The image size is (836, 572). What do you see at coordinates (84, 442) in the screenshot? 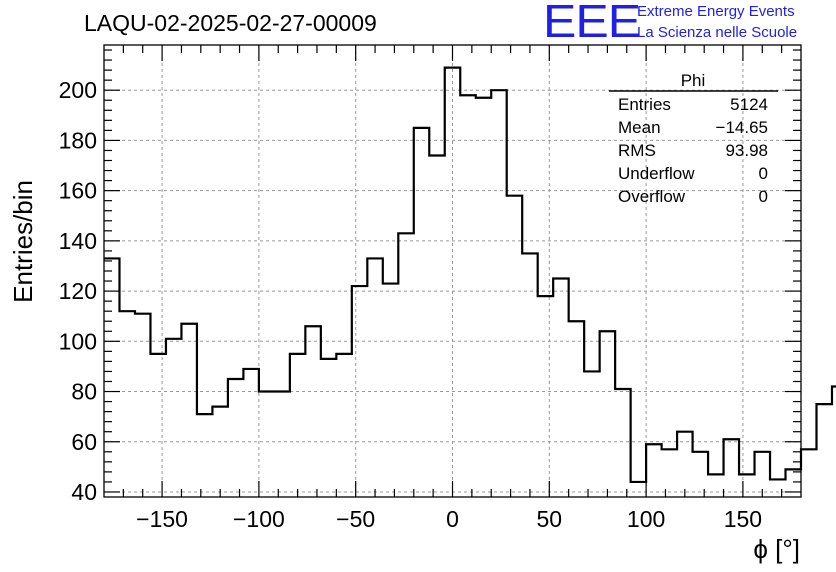
I see `y-tick-label: 60` at bounding box center [84, 442].